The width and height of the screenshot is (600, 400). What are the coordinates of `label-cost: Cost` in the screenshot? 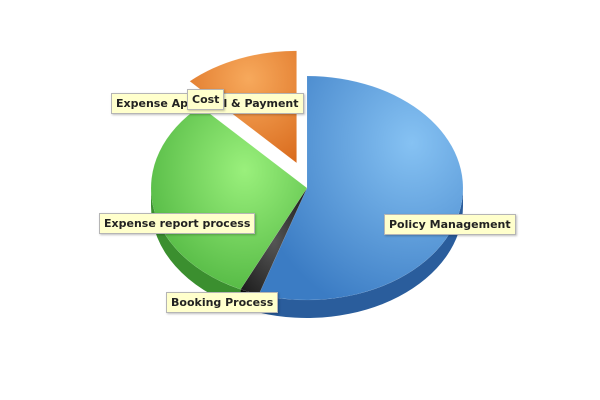 It's located at (206, 99).